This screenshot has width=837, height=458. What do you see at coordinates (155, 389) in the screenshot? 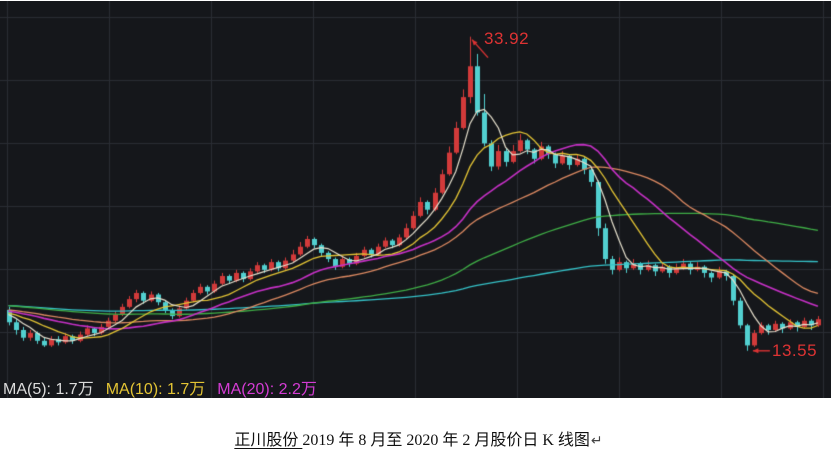
I see `ma10-legend-label: MA(10): 1.7万` at bounding box center [155, 389].